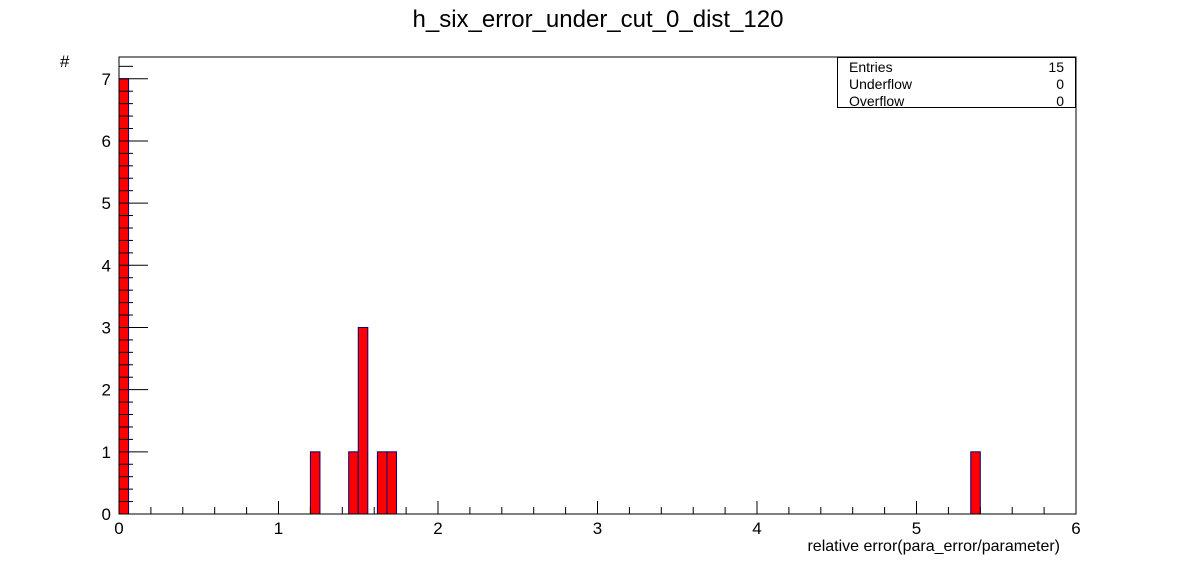  I want to click on chart-title: h_six_error_under_cut_0_dist_120, so click(598, 19).